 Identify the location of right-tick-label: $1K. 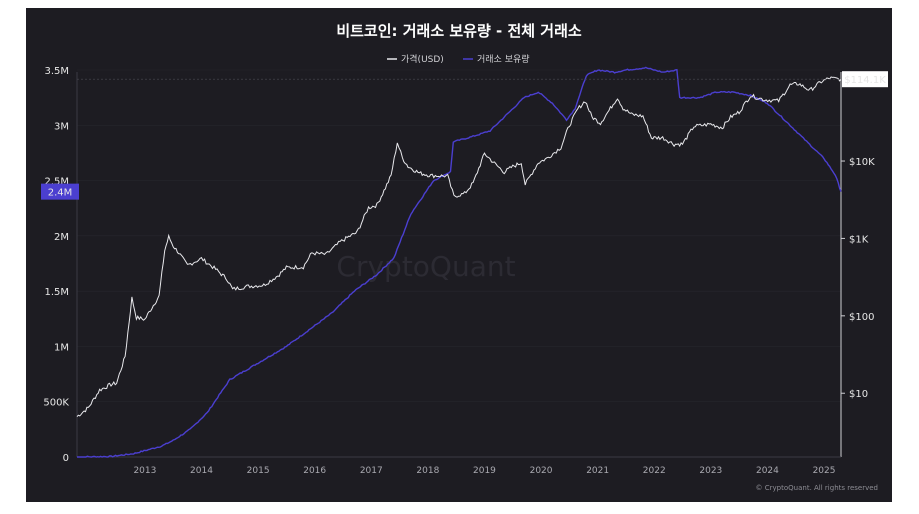
(859, 239).